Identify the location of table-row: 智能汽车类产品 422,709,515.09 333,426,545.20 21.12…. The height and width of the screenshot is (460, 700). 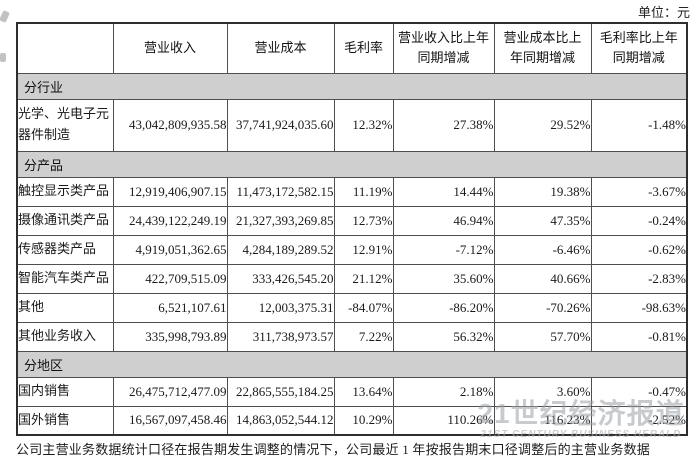
(352, 278).